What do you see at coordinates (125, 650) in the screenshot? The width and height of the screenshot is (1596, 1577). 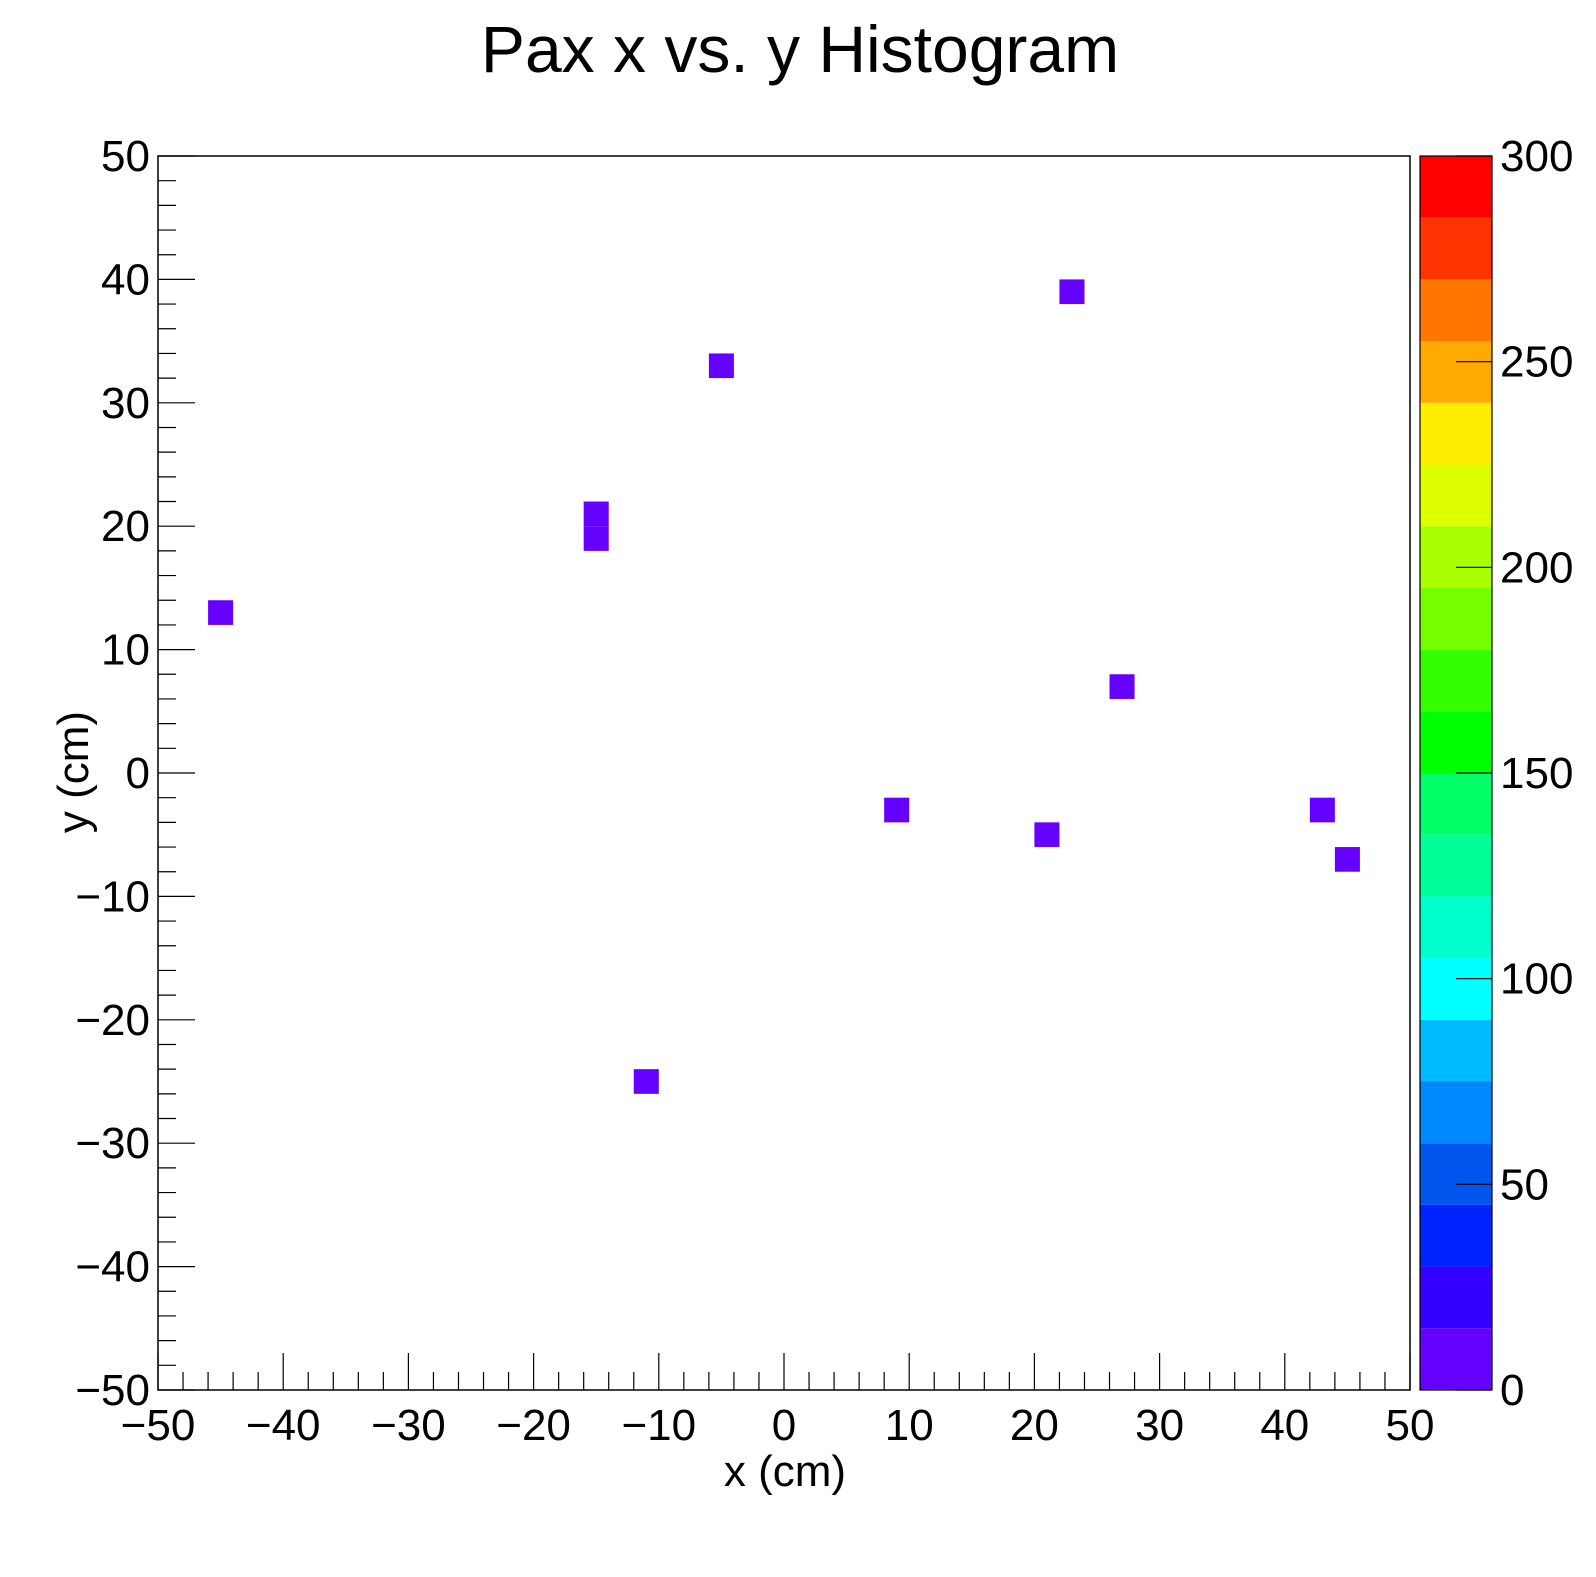 I see `y-tick-label: 10` at bounding box center [125, 650].